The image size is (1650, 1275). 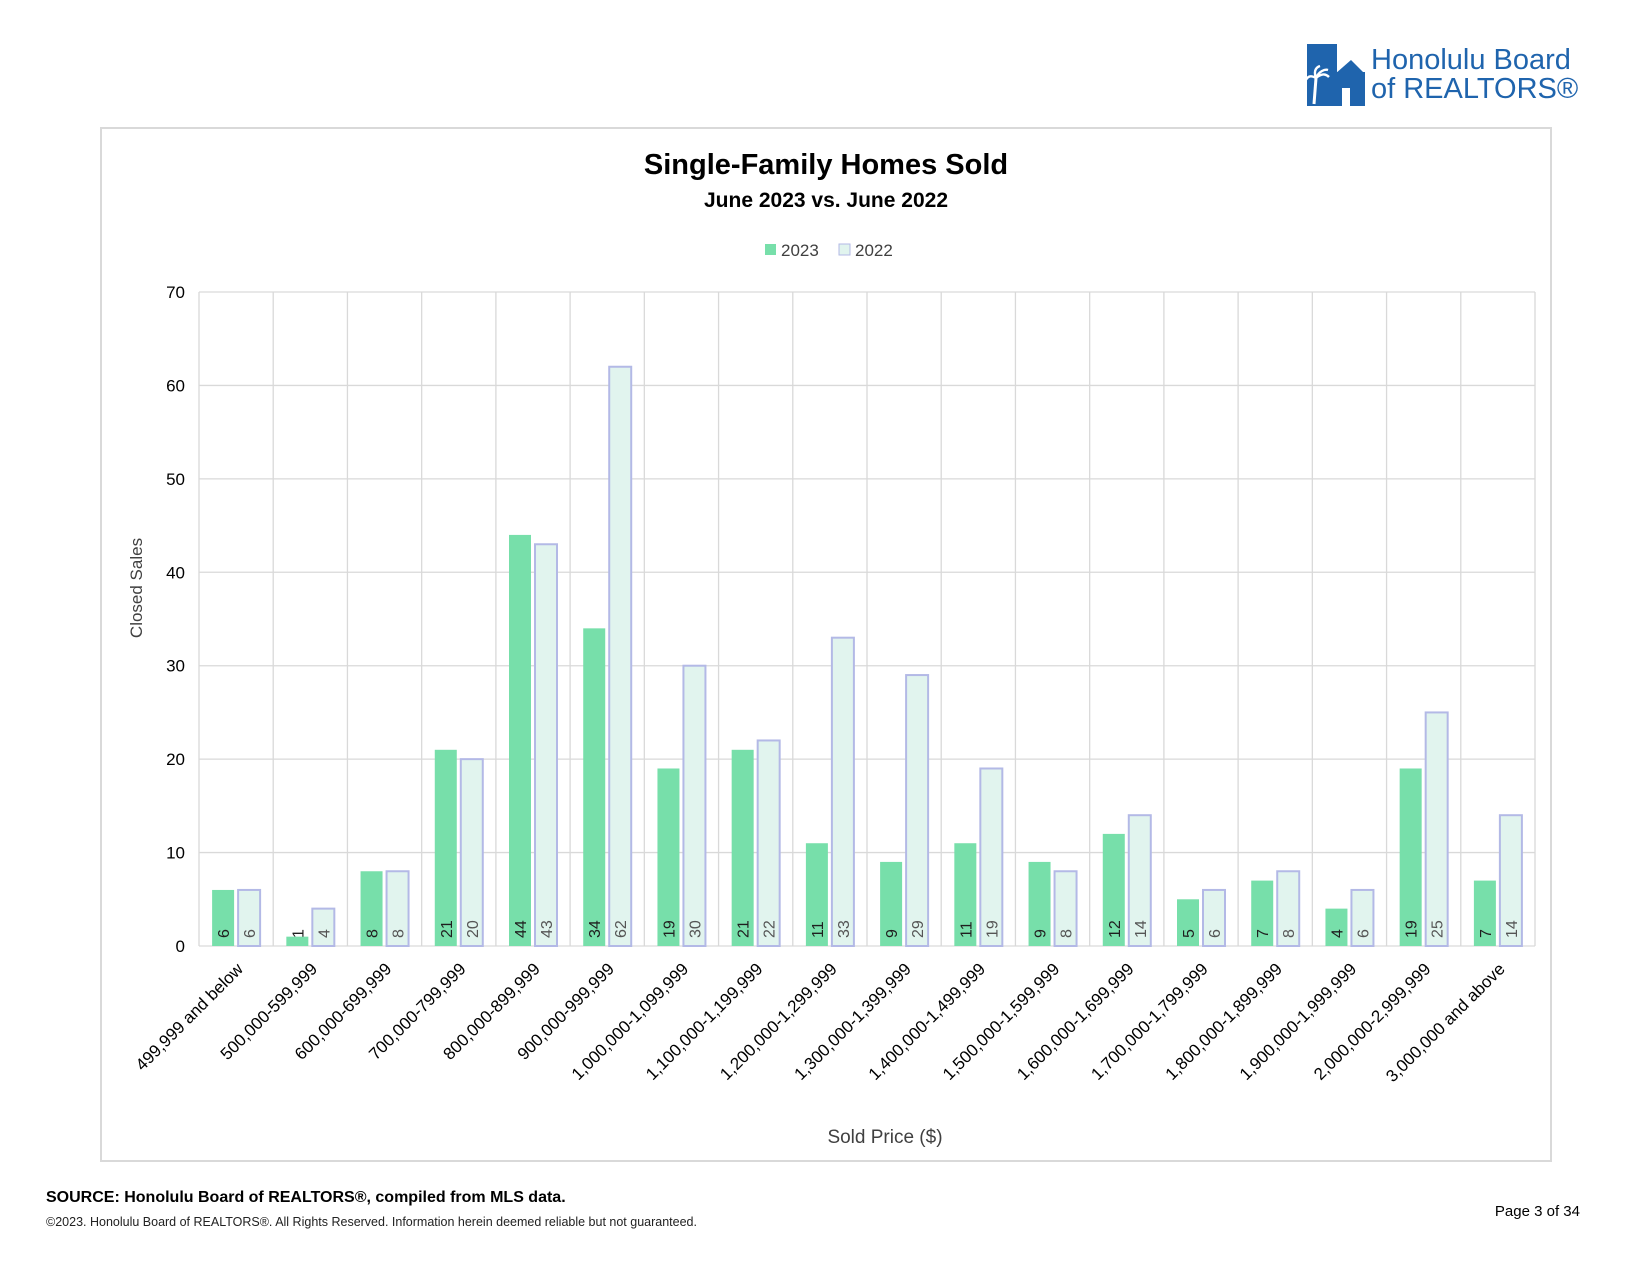 What do you see at coordinates (175, 572) in the screenshot?
I see `y-tick-label: 40` at bounding box center [175, 572].